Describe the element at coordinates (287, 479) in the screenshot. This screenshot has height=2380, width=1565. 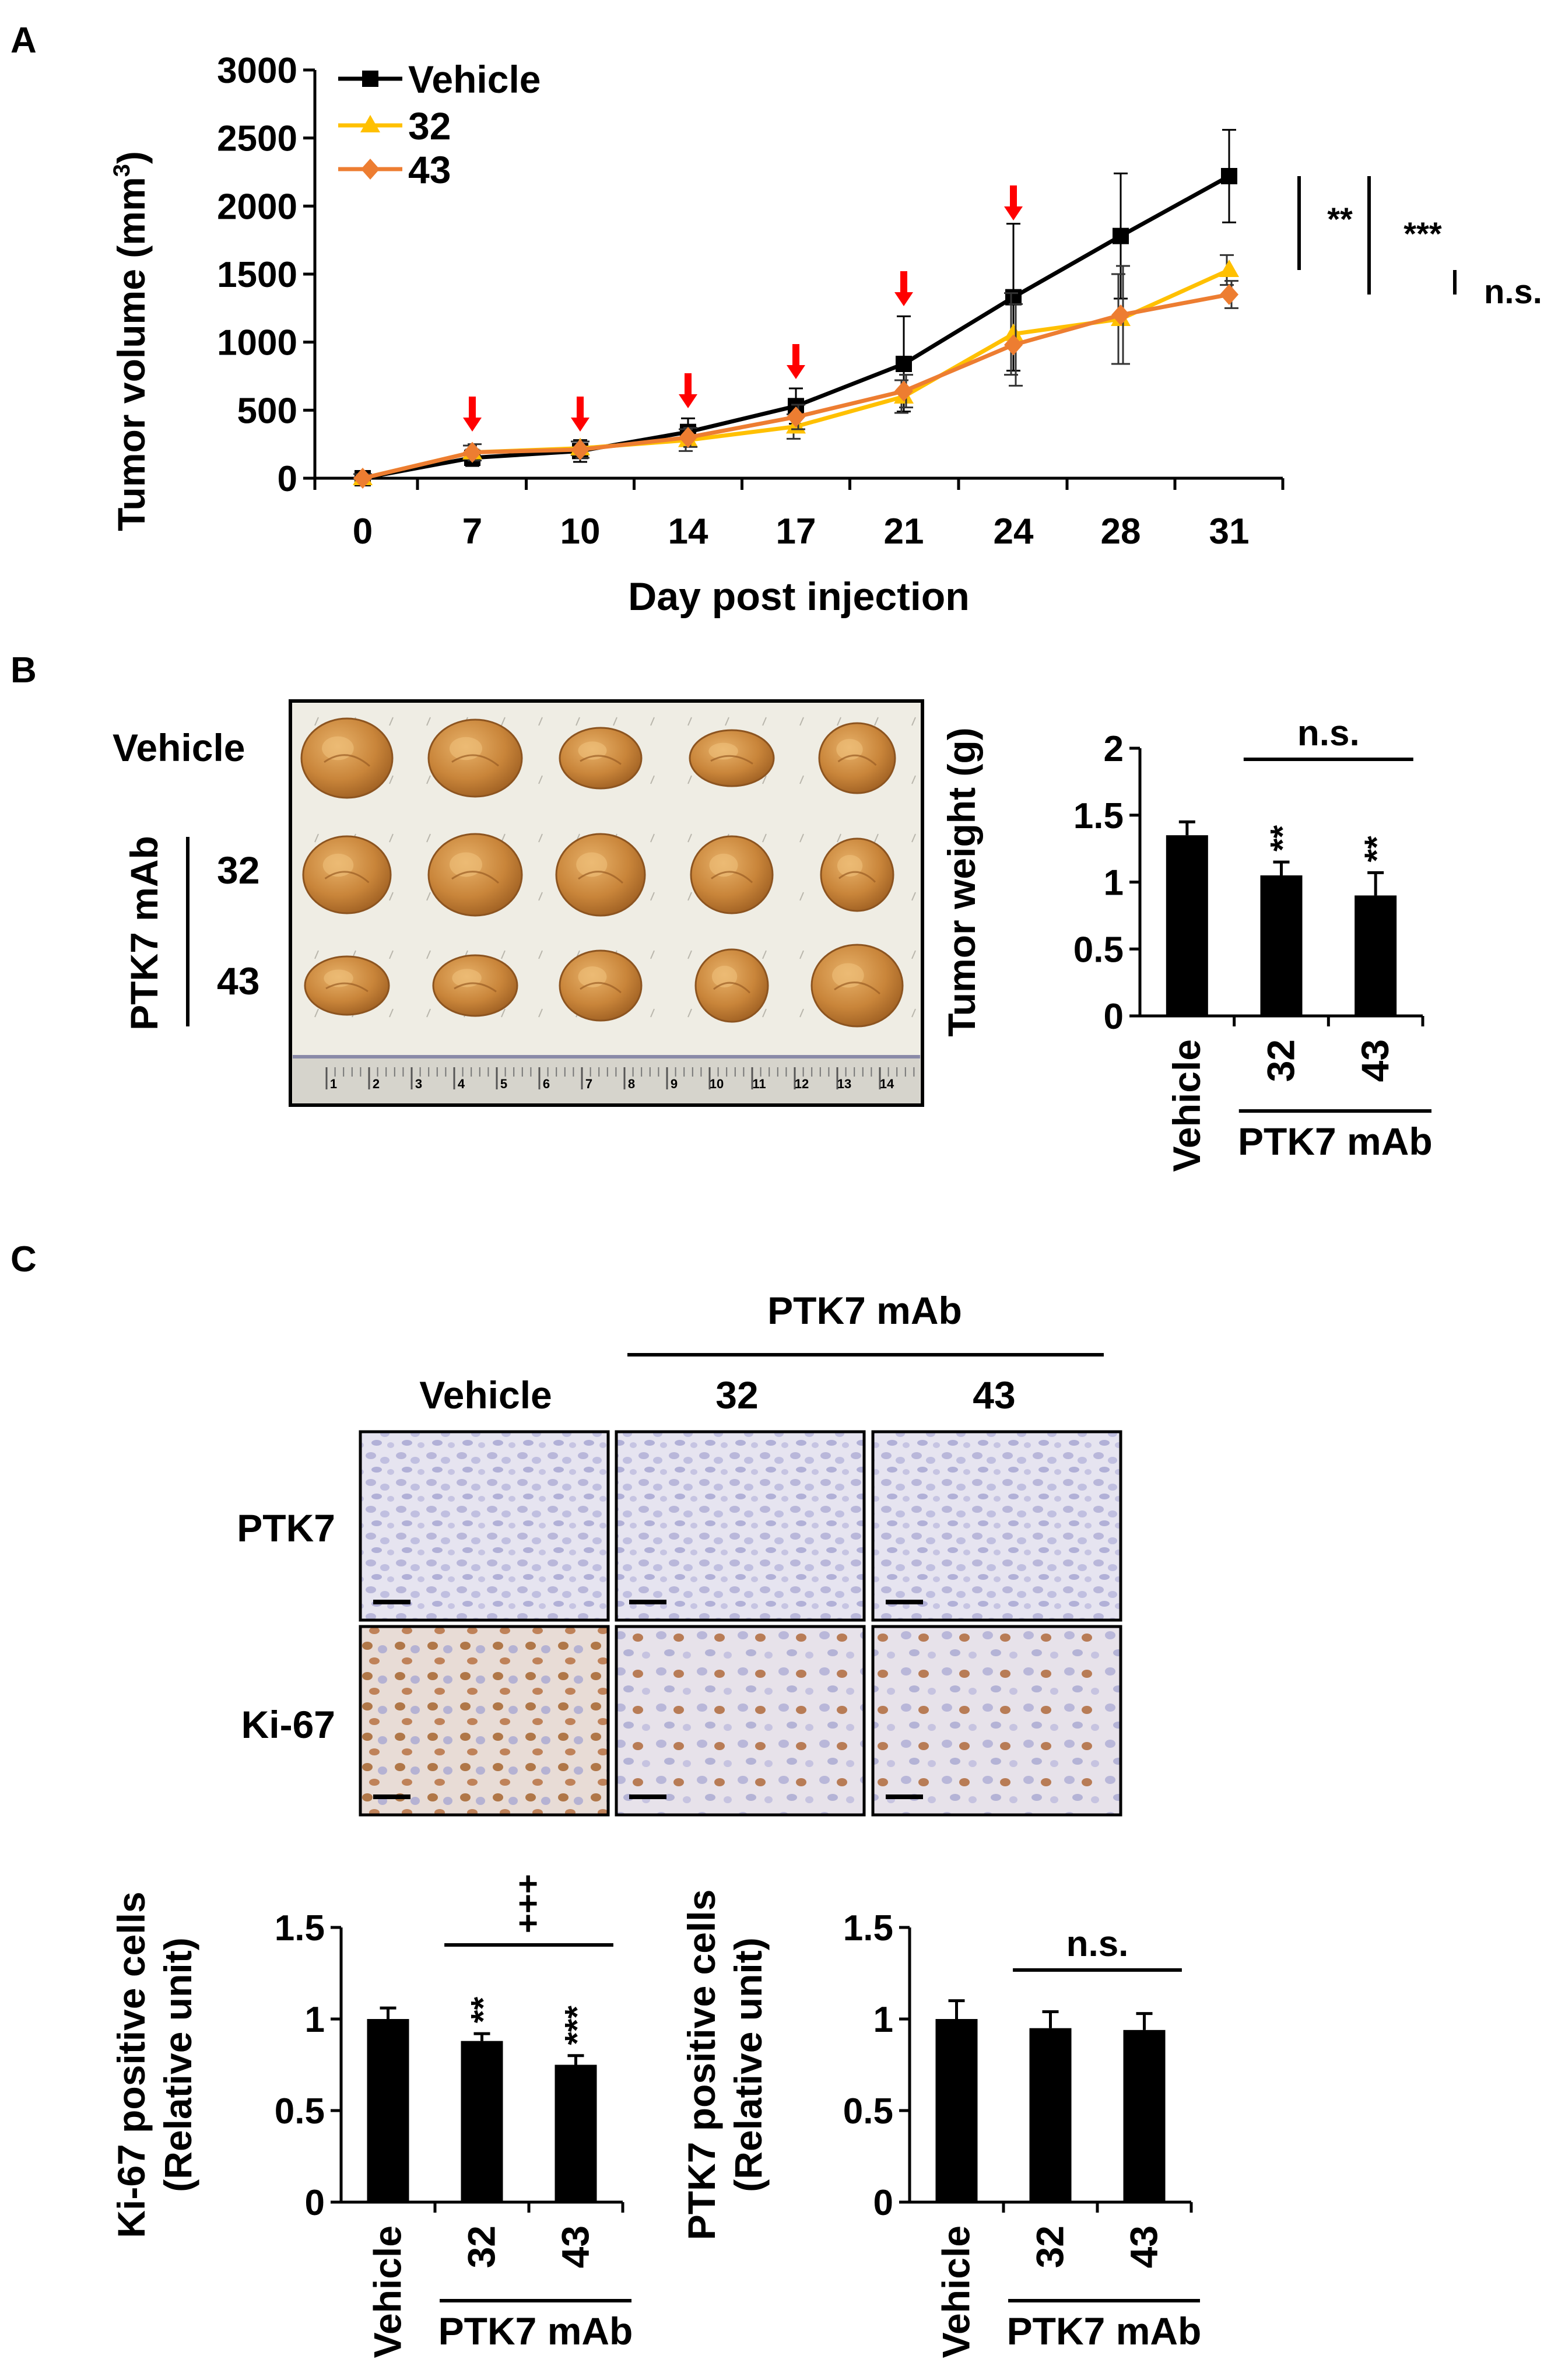
I see `y-tick-label: 0` at that location.